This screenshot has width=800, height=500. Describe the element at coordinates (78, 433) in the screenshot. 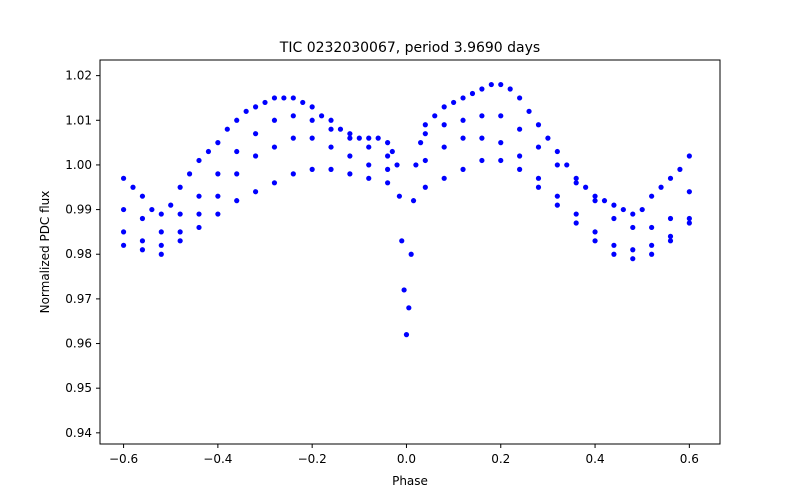

I see `y-tick-label: 0.94` at that location.